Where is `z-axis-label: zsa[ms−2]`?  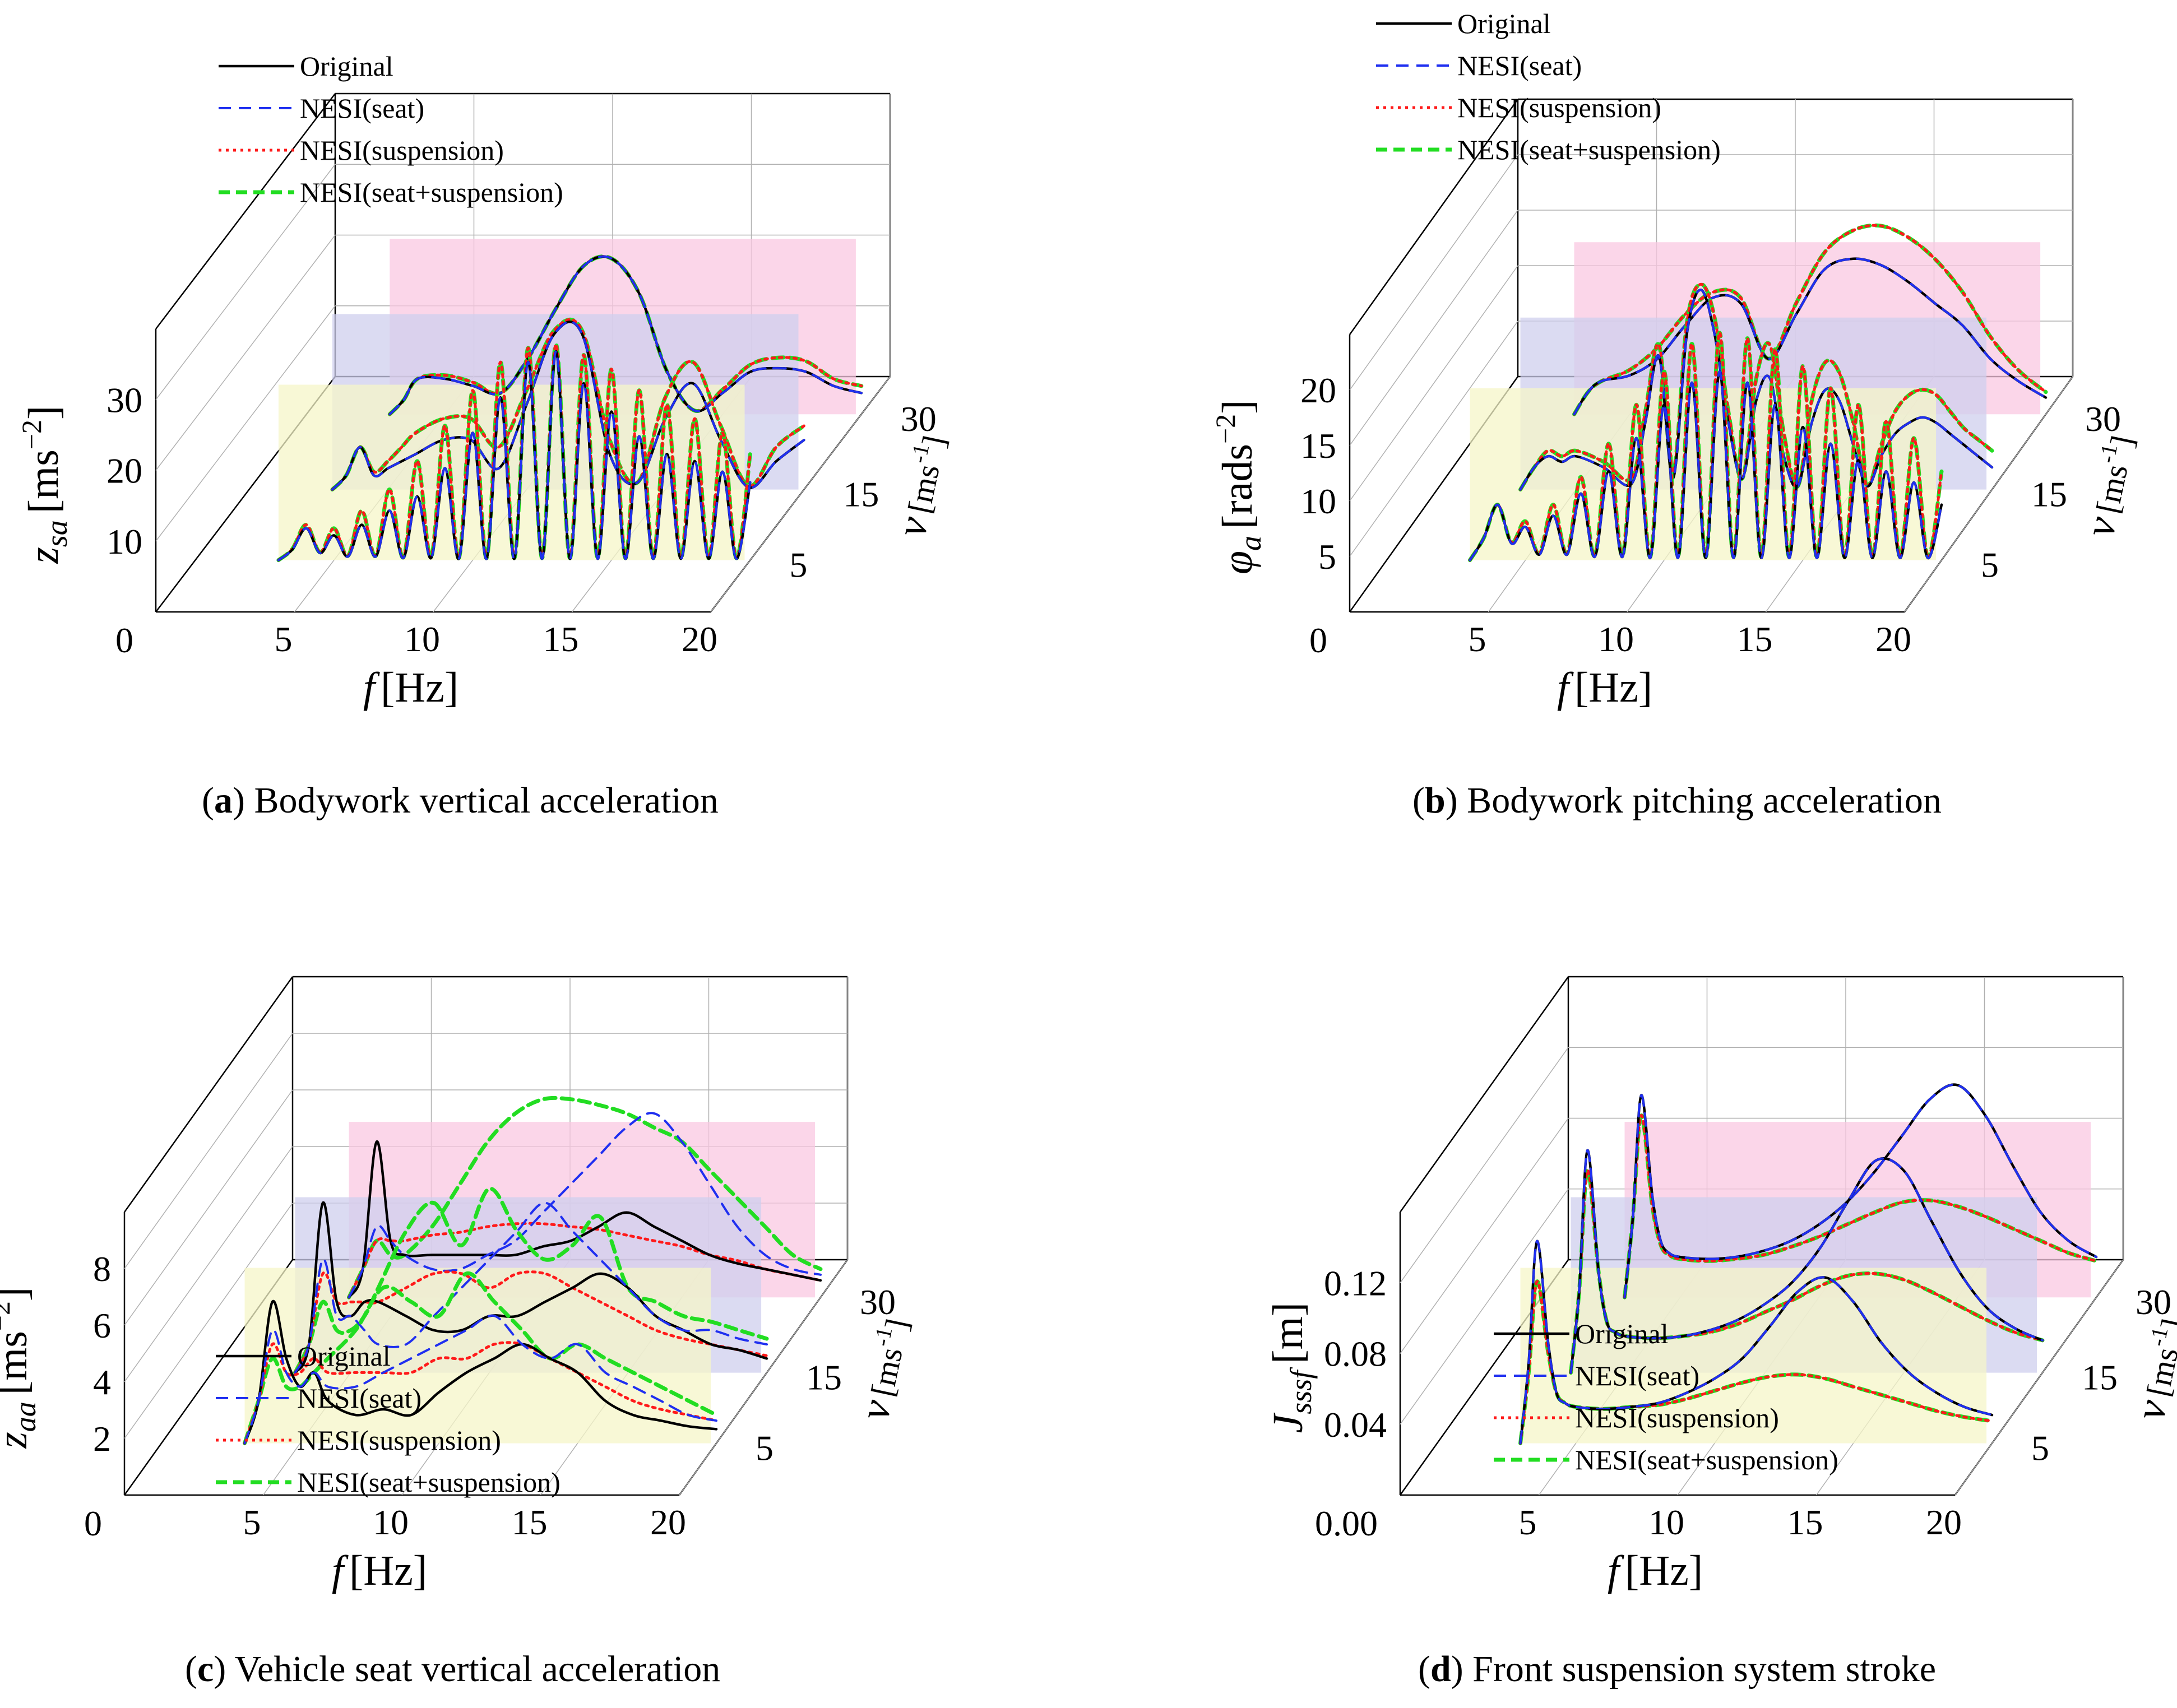
z-axis-label: zsa[ms−2] is located at coordinates (44, 485).